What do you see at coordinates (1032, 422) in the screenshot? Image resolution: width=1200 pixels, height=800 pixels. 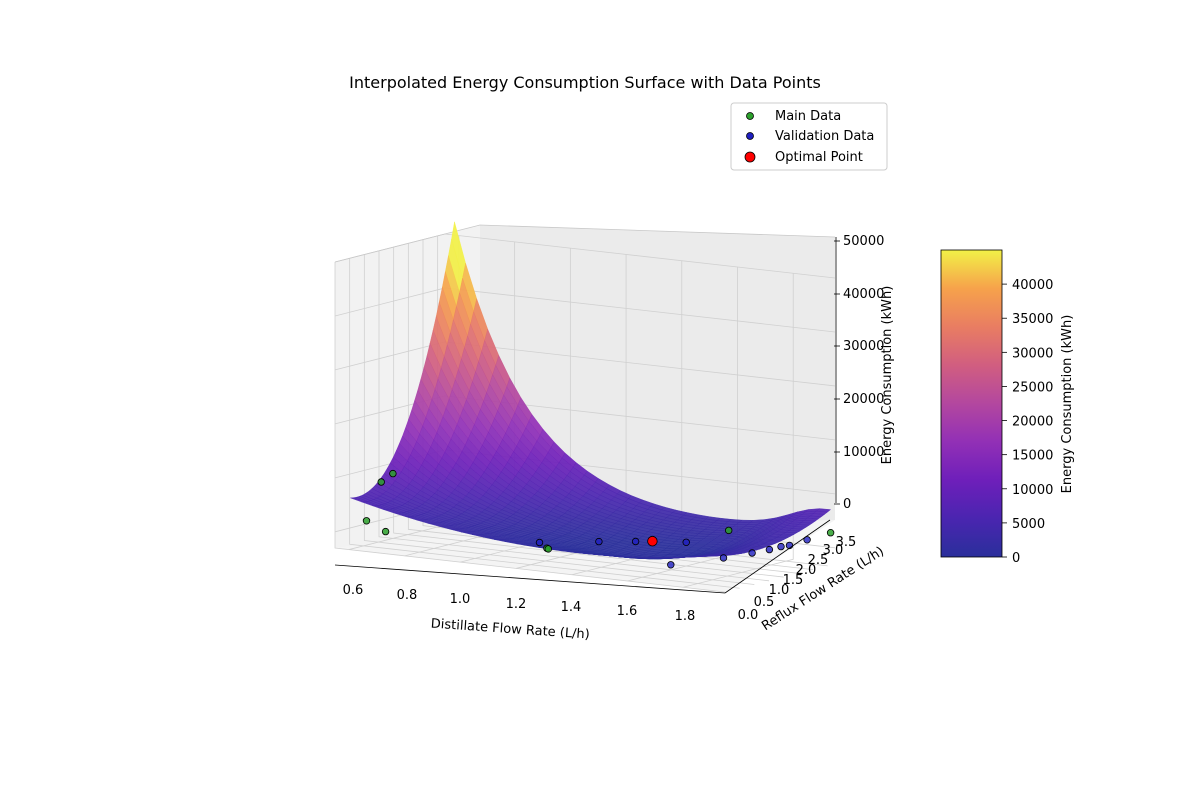 I see `colorbar-tick-label: 20000` at bounding box center [1032, 422].